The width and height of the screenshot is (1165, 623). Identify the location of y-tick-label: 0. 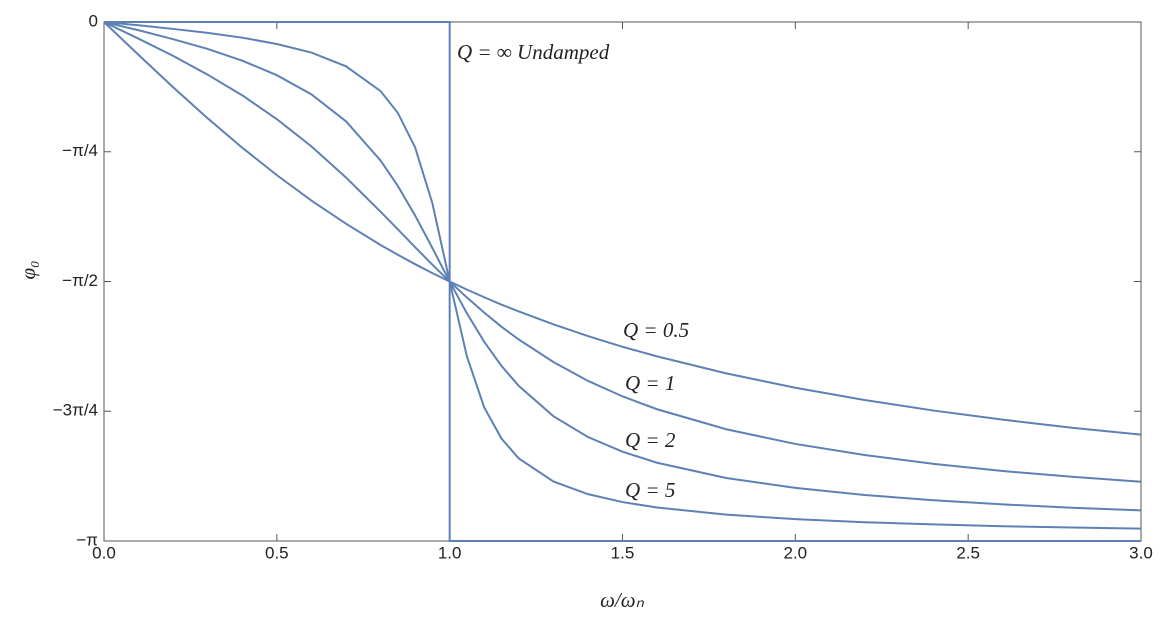
(93, 20).